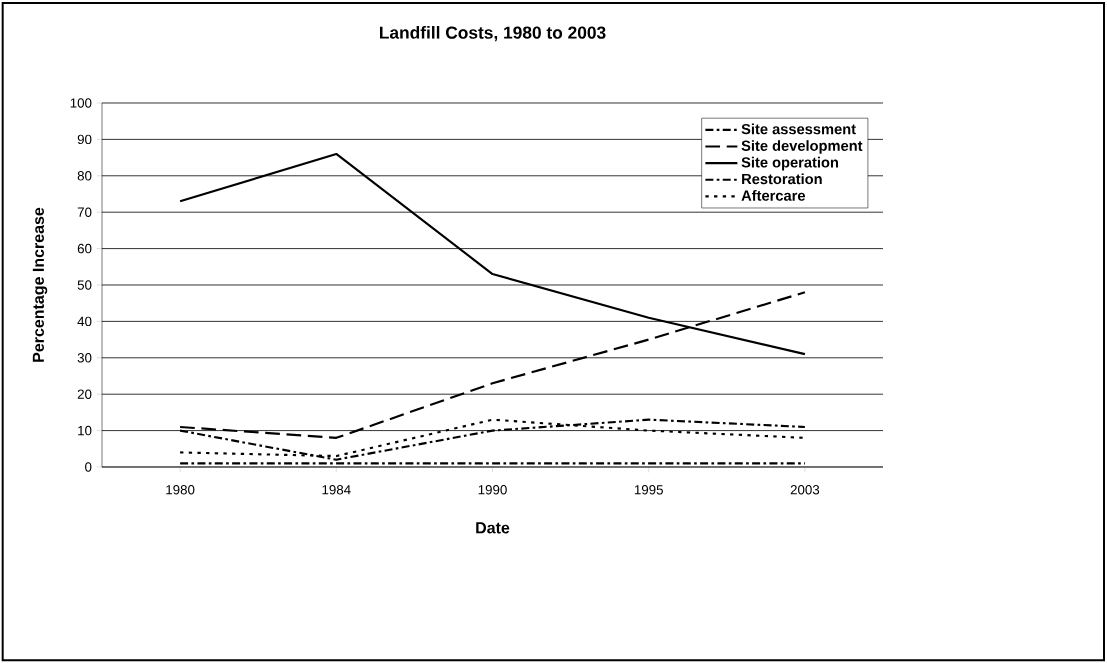  I want to click on x-tick-label: 1995, so click(648, 490).